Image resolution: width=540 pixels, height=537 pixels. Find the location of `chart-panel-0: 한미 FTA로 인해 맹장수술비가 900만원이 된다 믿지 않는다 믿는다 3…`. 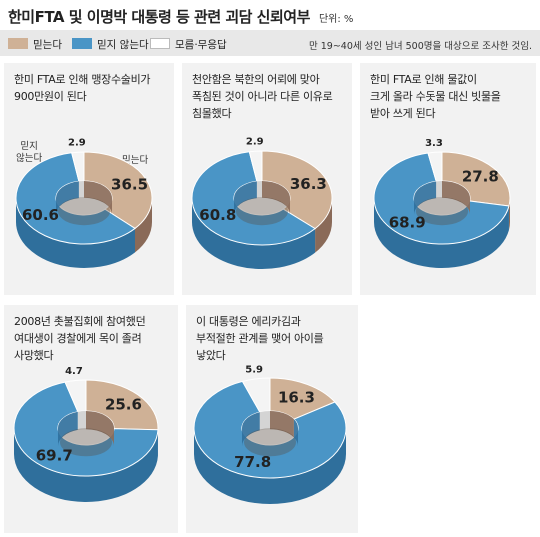

chart-panel-0: 한미 FTA로 인해 맹장수술비가 900만원이 된다 믿지 않는다 믿는다 3… is located at coordinates (89, 179).